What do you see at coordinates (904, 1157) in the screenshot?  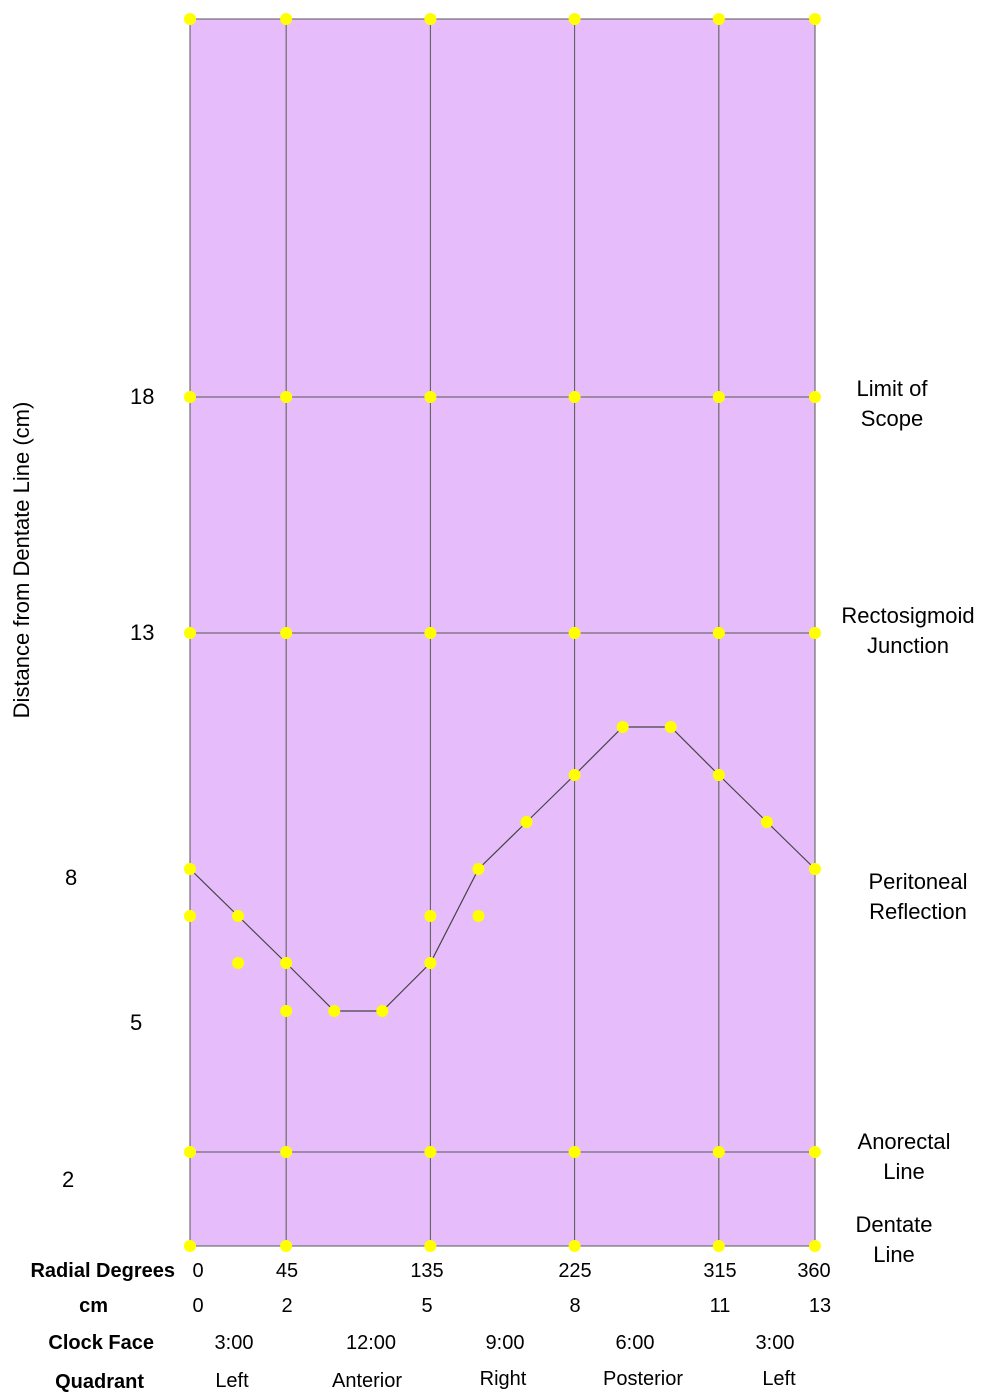 I see `landmark-label-anorectal-line: Anorectal Line` at bounding box center [904, 1157].